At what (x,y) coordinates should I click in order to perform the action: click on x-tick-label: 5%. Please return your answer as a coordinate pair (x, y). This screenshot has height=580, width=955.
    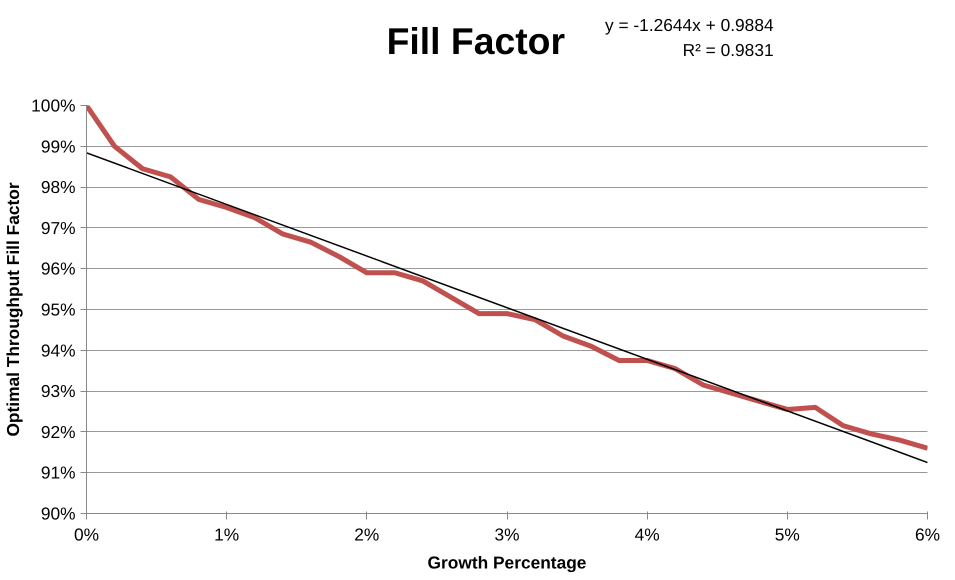
    Looking at the image, I should click on (787, 534).